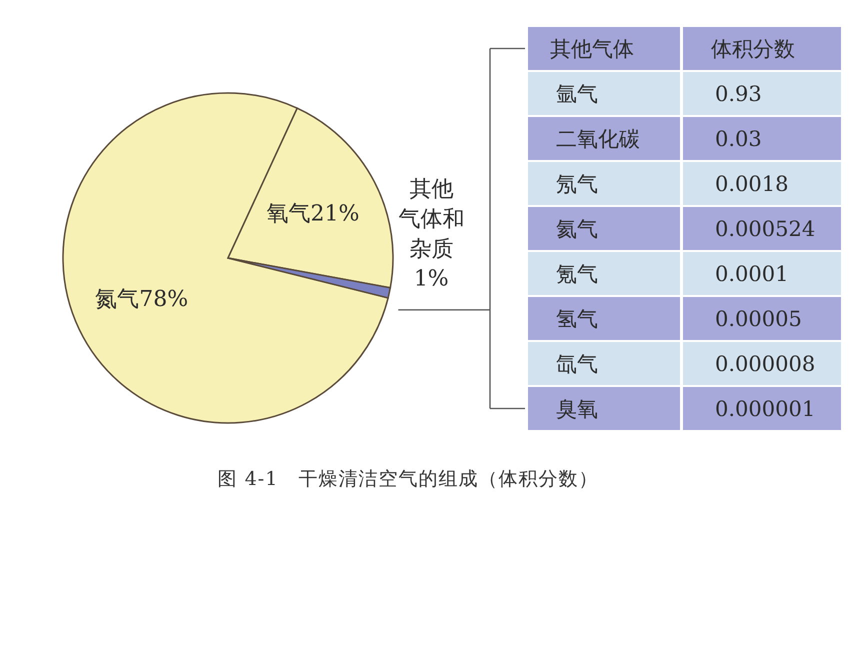 The image size is (860, 645). Describe the element at coordinates (762, 183) in the screenshot. I see `data-label: 0.0018` at that location.